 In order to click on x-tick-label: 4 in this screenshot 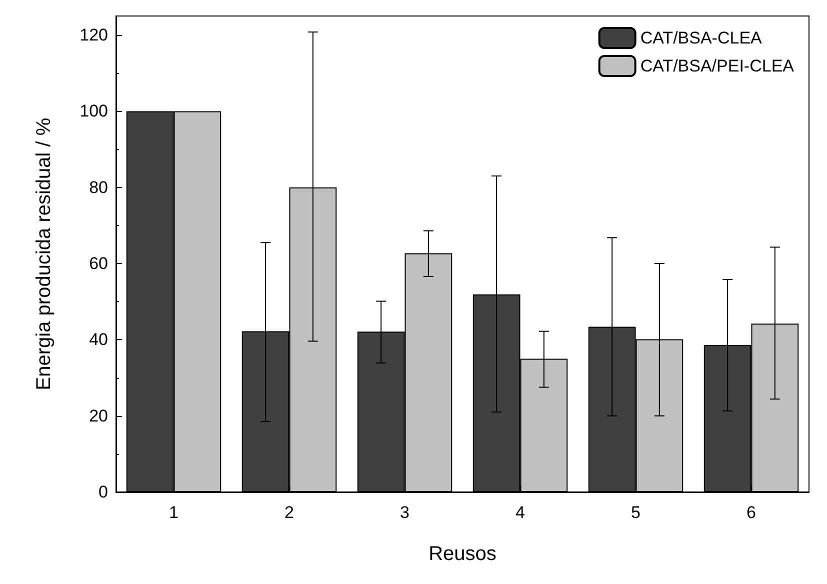, I will do `click(520, 512)`.